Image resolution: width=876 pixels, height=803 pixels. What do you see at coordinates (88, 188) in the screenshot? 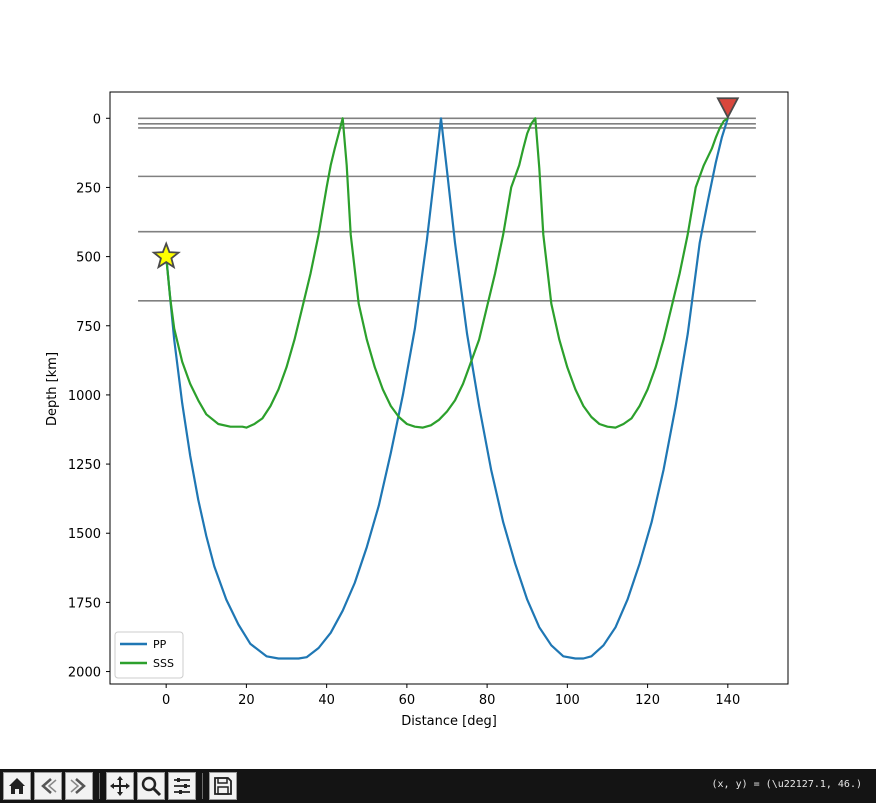
I see `y-tick-label: 250` at bounding box center [88, 188].